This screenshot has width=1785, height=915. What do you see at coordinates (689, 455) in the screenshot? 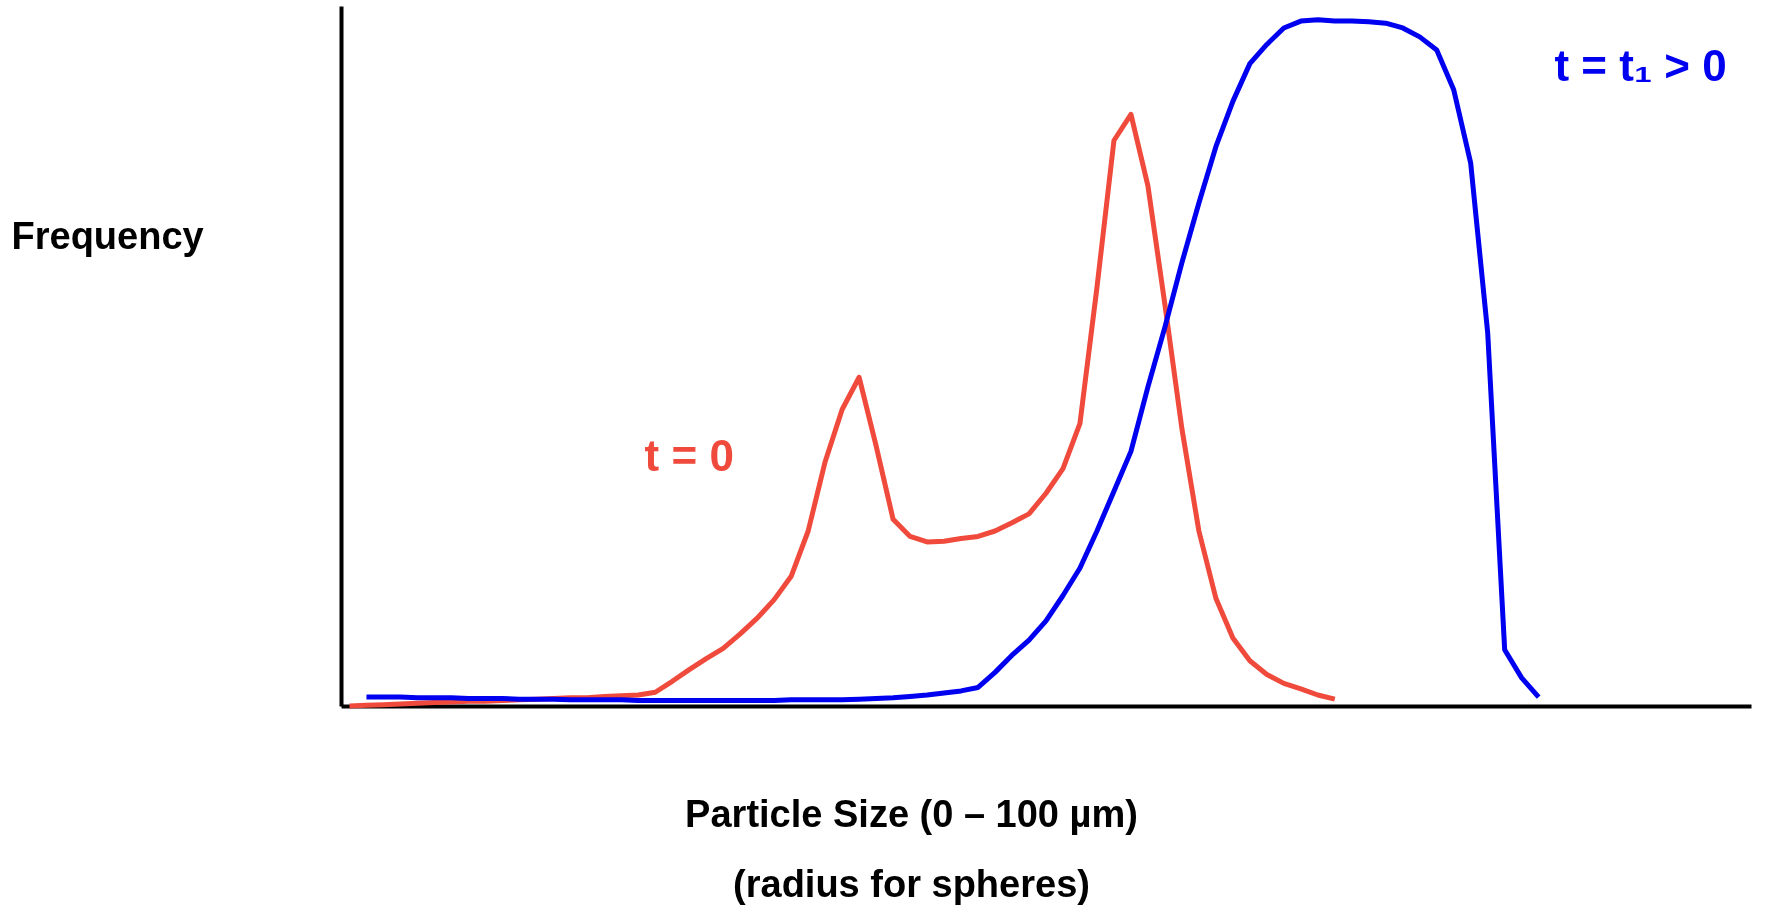
I see `series-label: t = 0` at bounding box center [689, 455].